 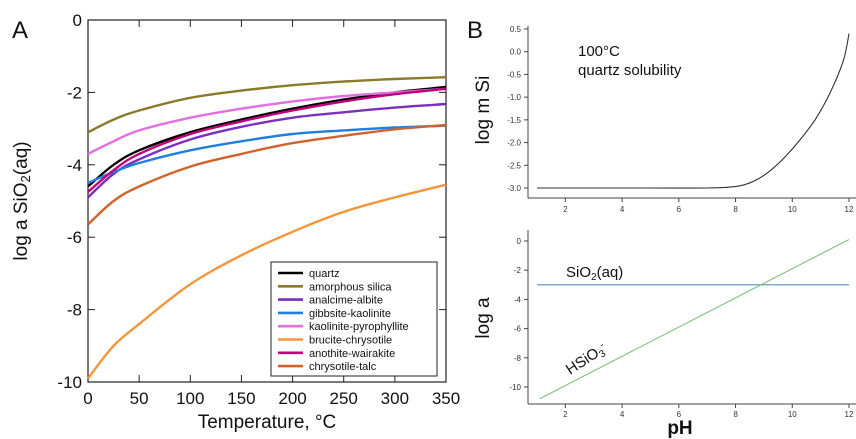 What do you see at coordinates (565, 414) in the screenshot?
I see `bb-x-tick-label: 2` at bounding box center [565, 414].